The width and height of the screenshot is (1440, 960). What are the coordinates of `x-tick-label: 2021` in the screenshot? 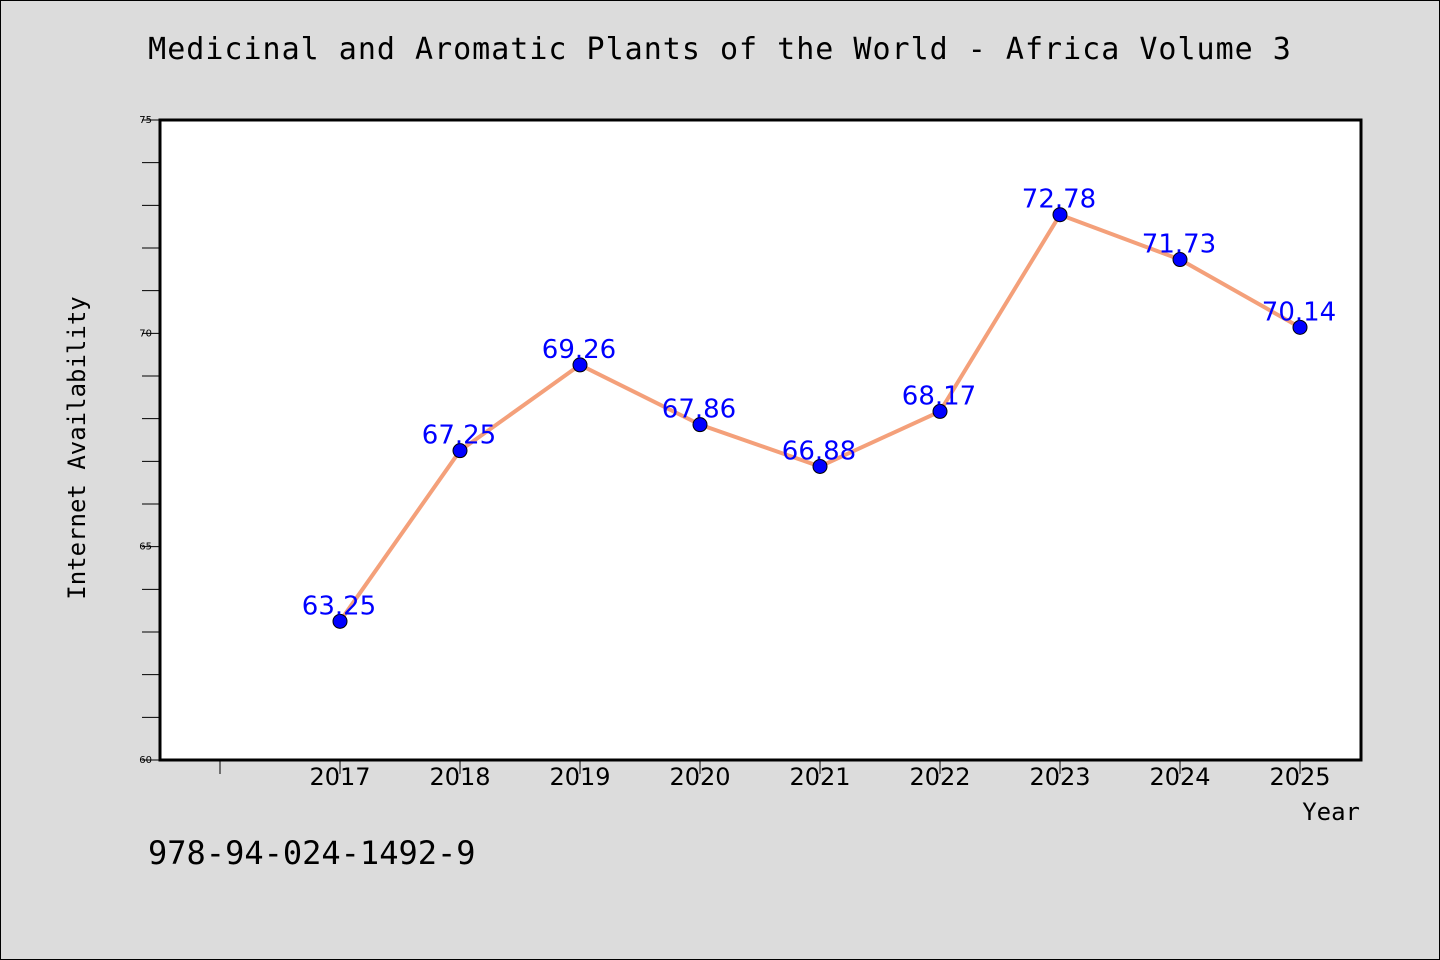 It's located at (819, 777).